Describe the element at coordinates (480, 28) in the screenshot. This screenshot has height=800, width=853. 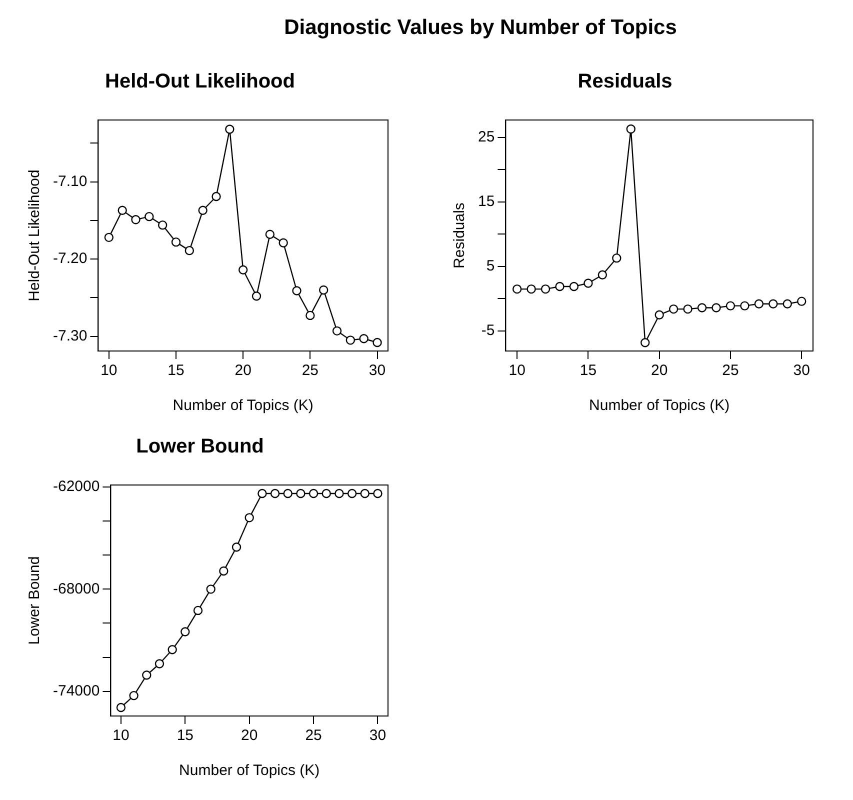
I see `text: Diagnostic Values by Number of Topics` at that location.